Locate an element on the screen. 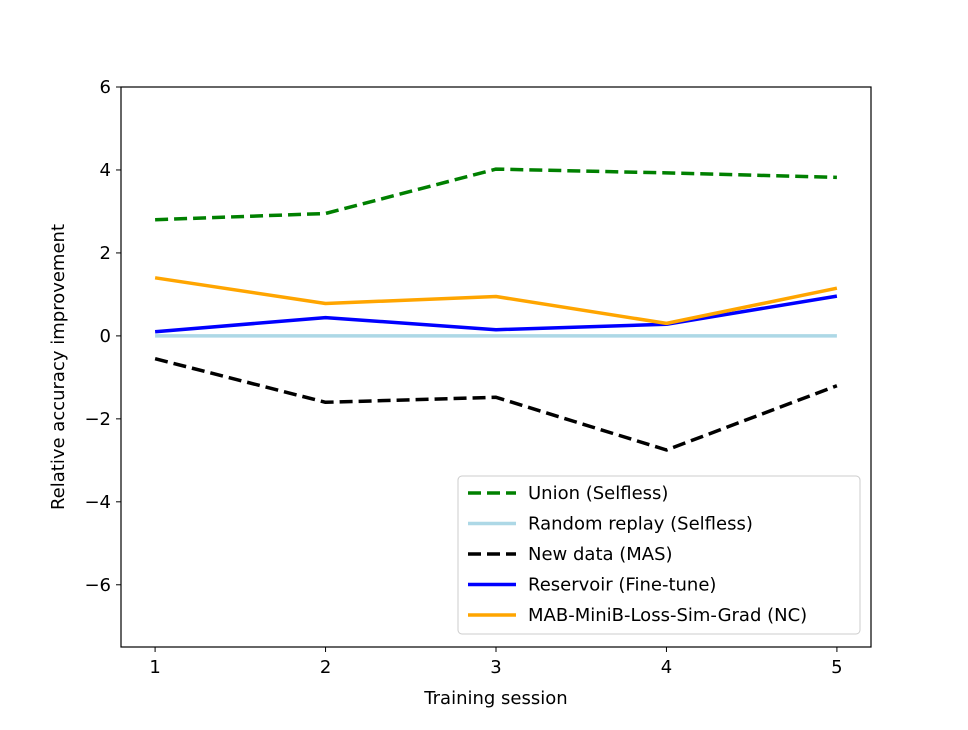  legend-label-4: MAB-MiniB-Loss-Sim-Grad (NC) is located at coordinates (667, 615).